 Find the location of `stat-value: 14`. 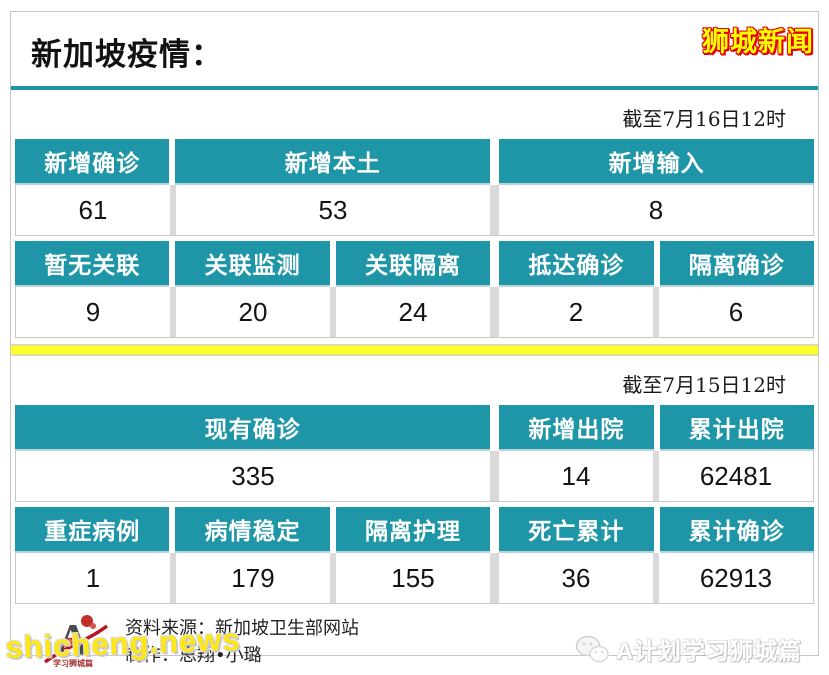

stat-value: 14 is located at coordinates (576, 476).